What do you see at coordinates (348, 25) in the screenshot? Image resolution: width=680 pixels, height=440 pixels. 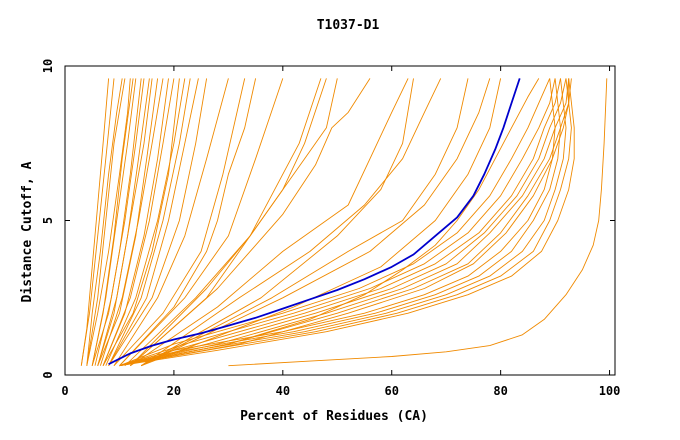 I see `chart-title: T1037-D1` at bounding box center [348, 25].